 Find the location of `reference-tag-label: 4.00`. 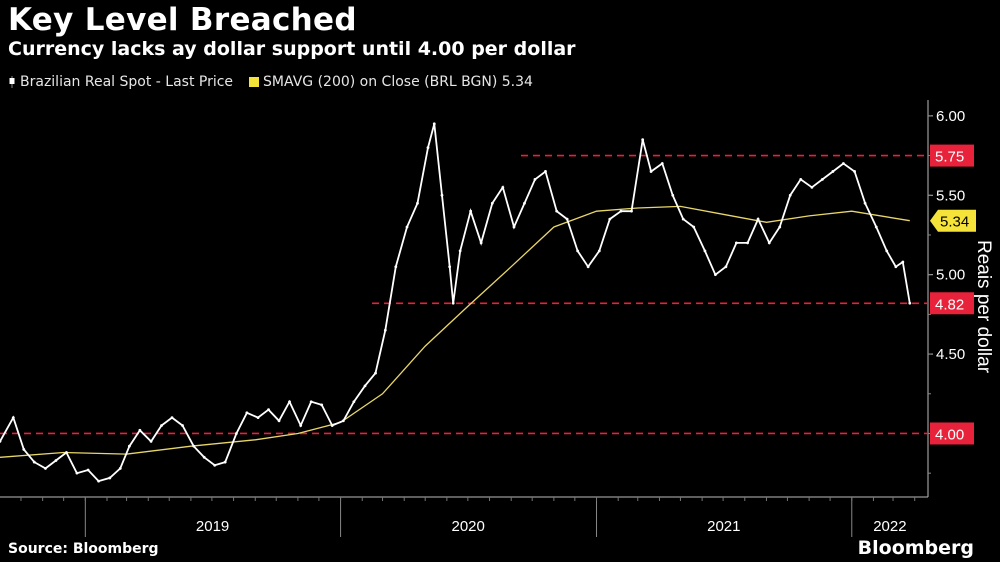

reference-tag-label: 4.00 is located at coordinates (949, 434).